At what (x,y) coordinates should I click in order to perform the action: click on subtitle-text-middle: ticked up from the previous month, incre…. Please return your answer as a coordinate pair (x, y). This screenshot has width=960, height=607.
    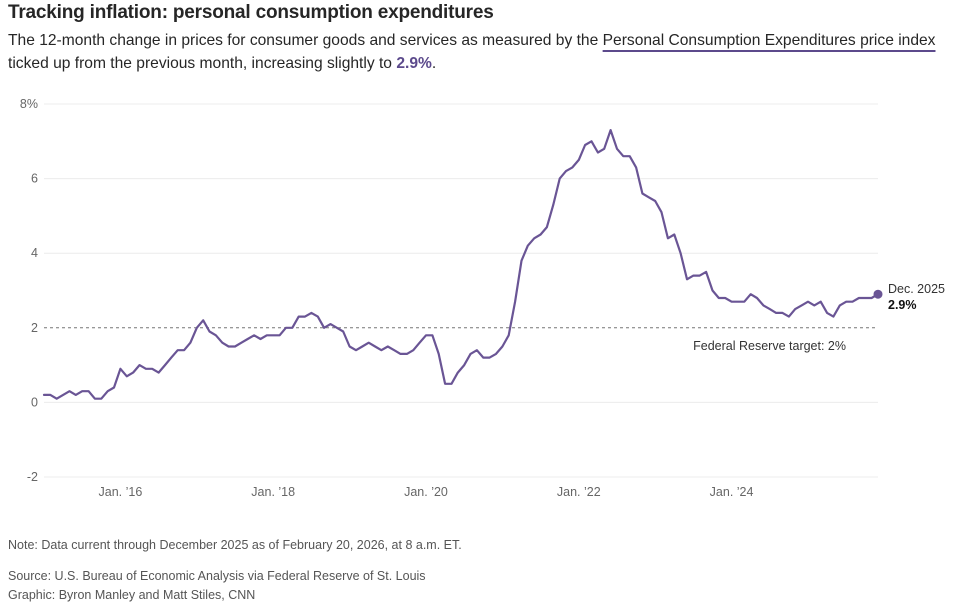
    Looking at the image, I should click on (202, 63).